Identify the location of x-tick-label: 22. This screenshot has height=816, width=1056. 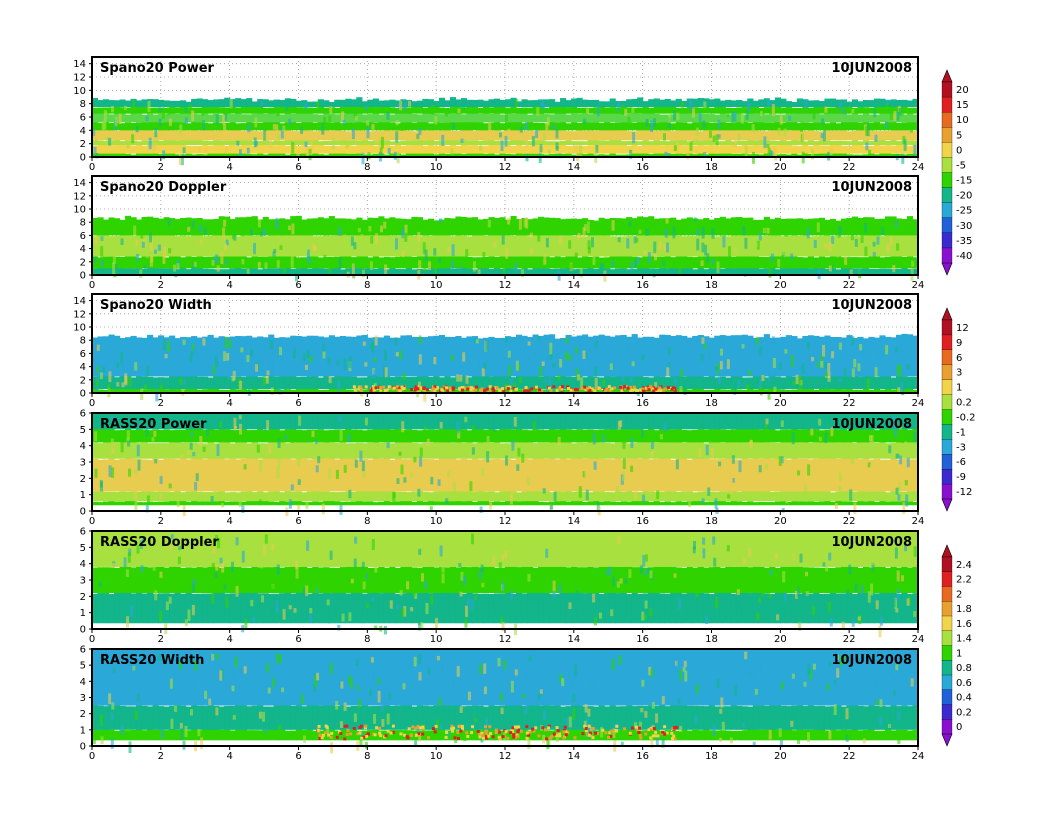
(849, 285).